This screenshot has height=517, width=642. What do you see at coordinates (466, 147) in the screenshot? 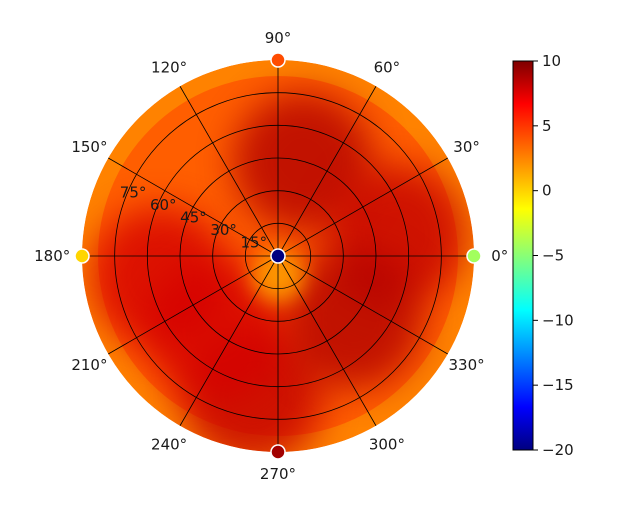
I see `angle-tick-label: 30°` at bounding box center [466, 147].